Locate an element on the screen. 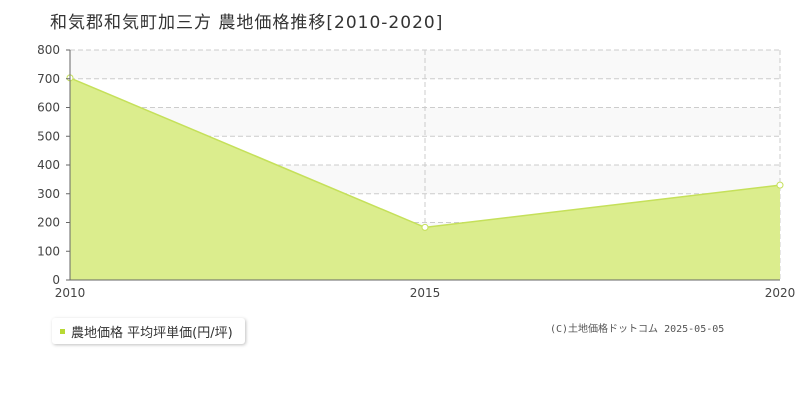 Image resolution: width=800 pixels, height=400 pixels. x-tick-label: 2020 is located at coordinates (780, 293).